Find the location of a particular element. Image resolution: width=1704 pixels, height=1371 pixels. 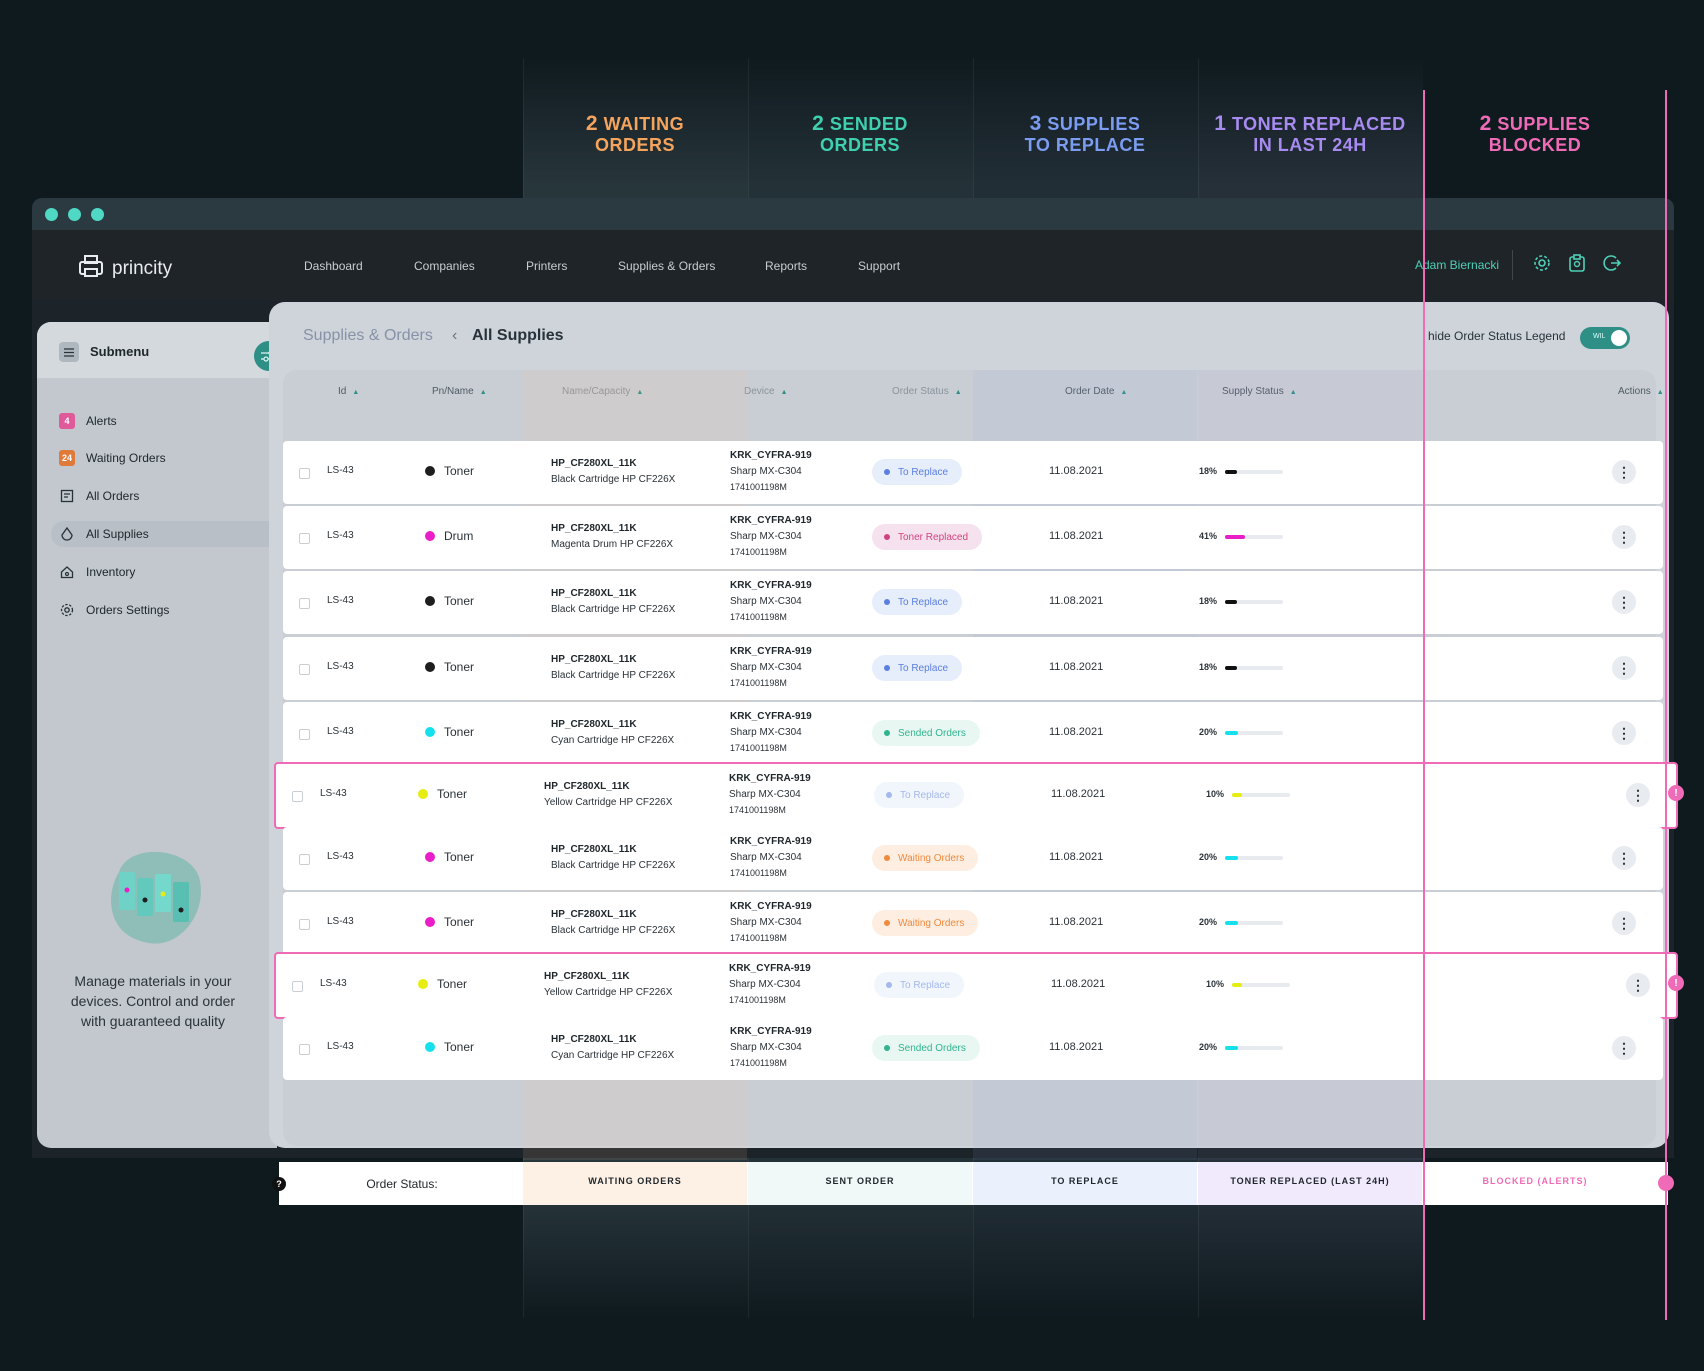

summary-line1: 3 SUPPLIES is located at coordinates (1085, 124).